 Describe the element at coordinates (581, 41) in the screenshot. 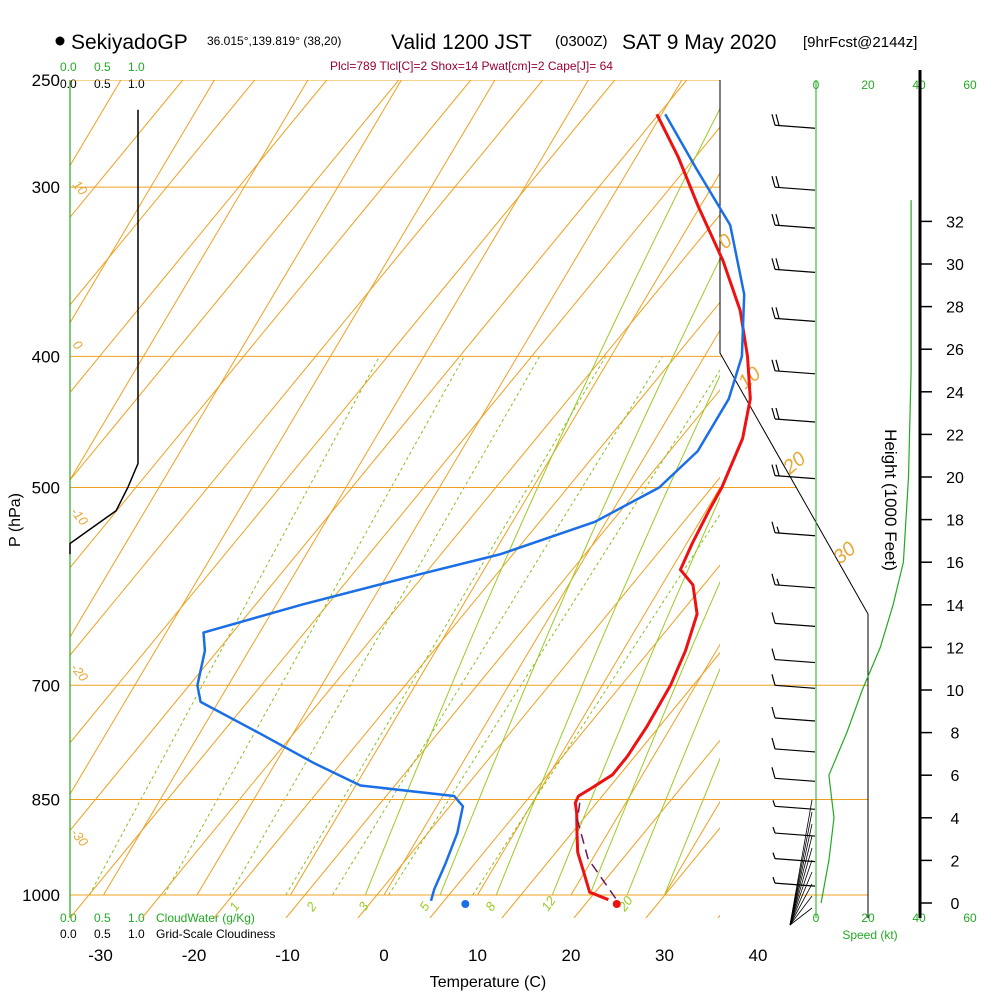

I see `utc-time: (0300Z)` at that location.